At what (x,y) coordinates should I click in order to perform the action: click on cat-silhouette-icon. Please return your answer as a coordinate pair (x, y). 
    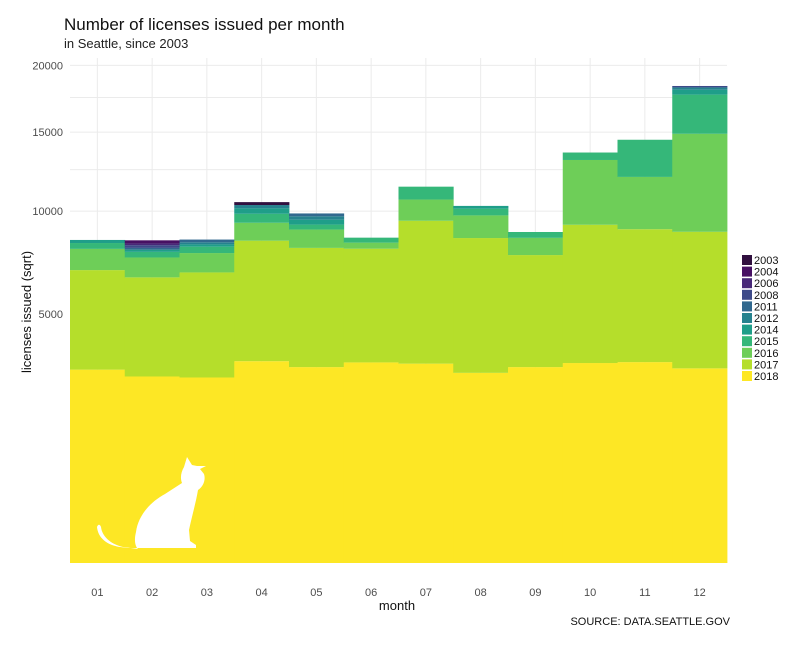
    Looking at the image, I should click on (151, 503).